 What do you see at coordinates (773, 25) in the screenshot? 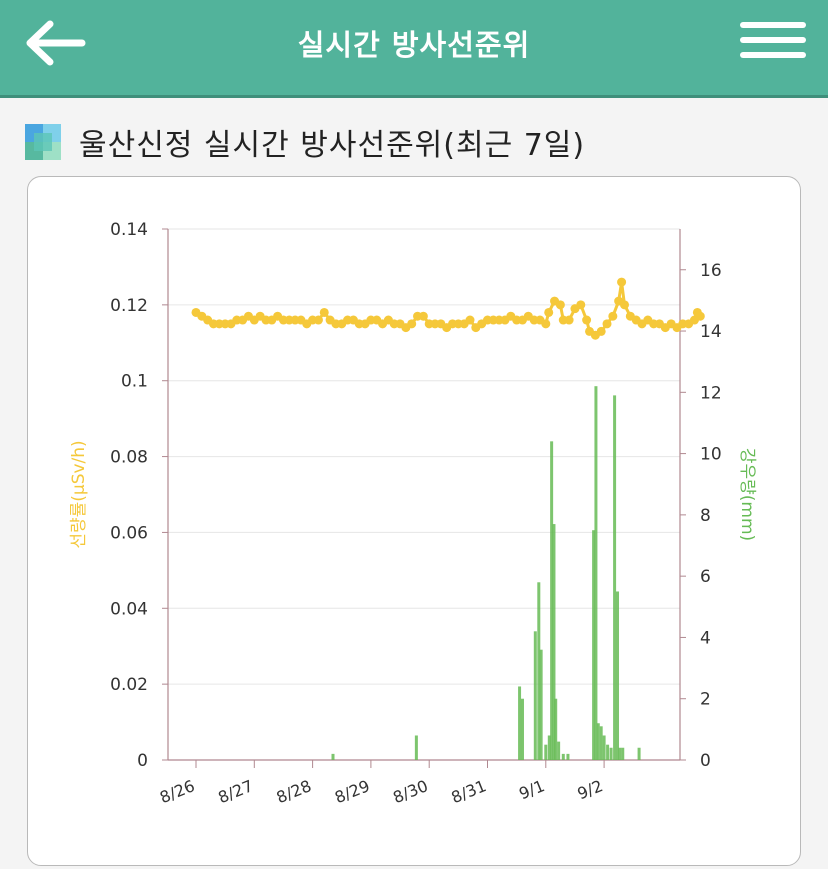
I see `hamburger-menu-icon` at bounding box center [773, 25].